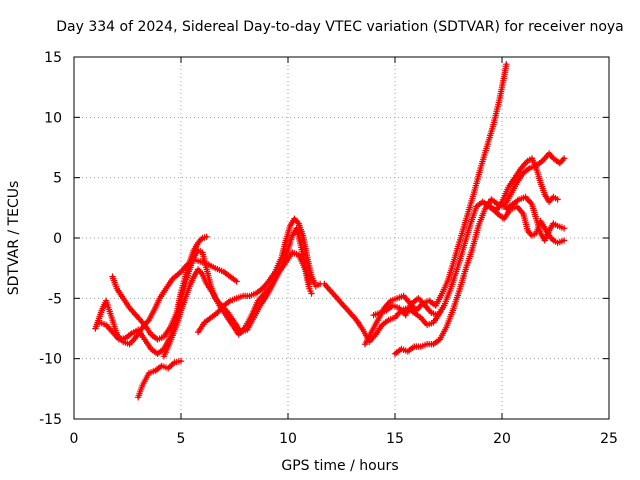 The width and height of the screenshot is (640, 480). Describe the element at coordinates (395, 439) in the screenshot. I see `x-tick-label: 15` at that location.